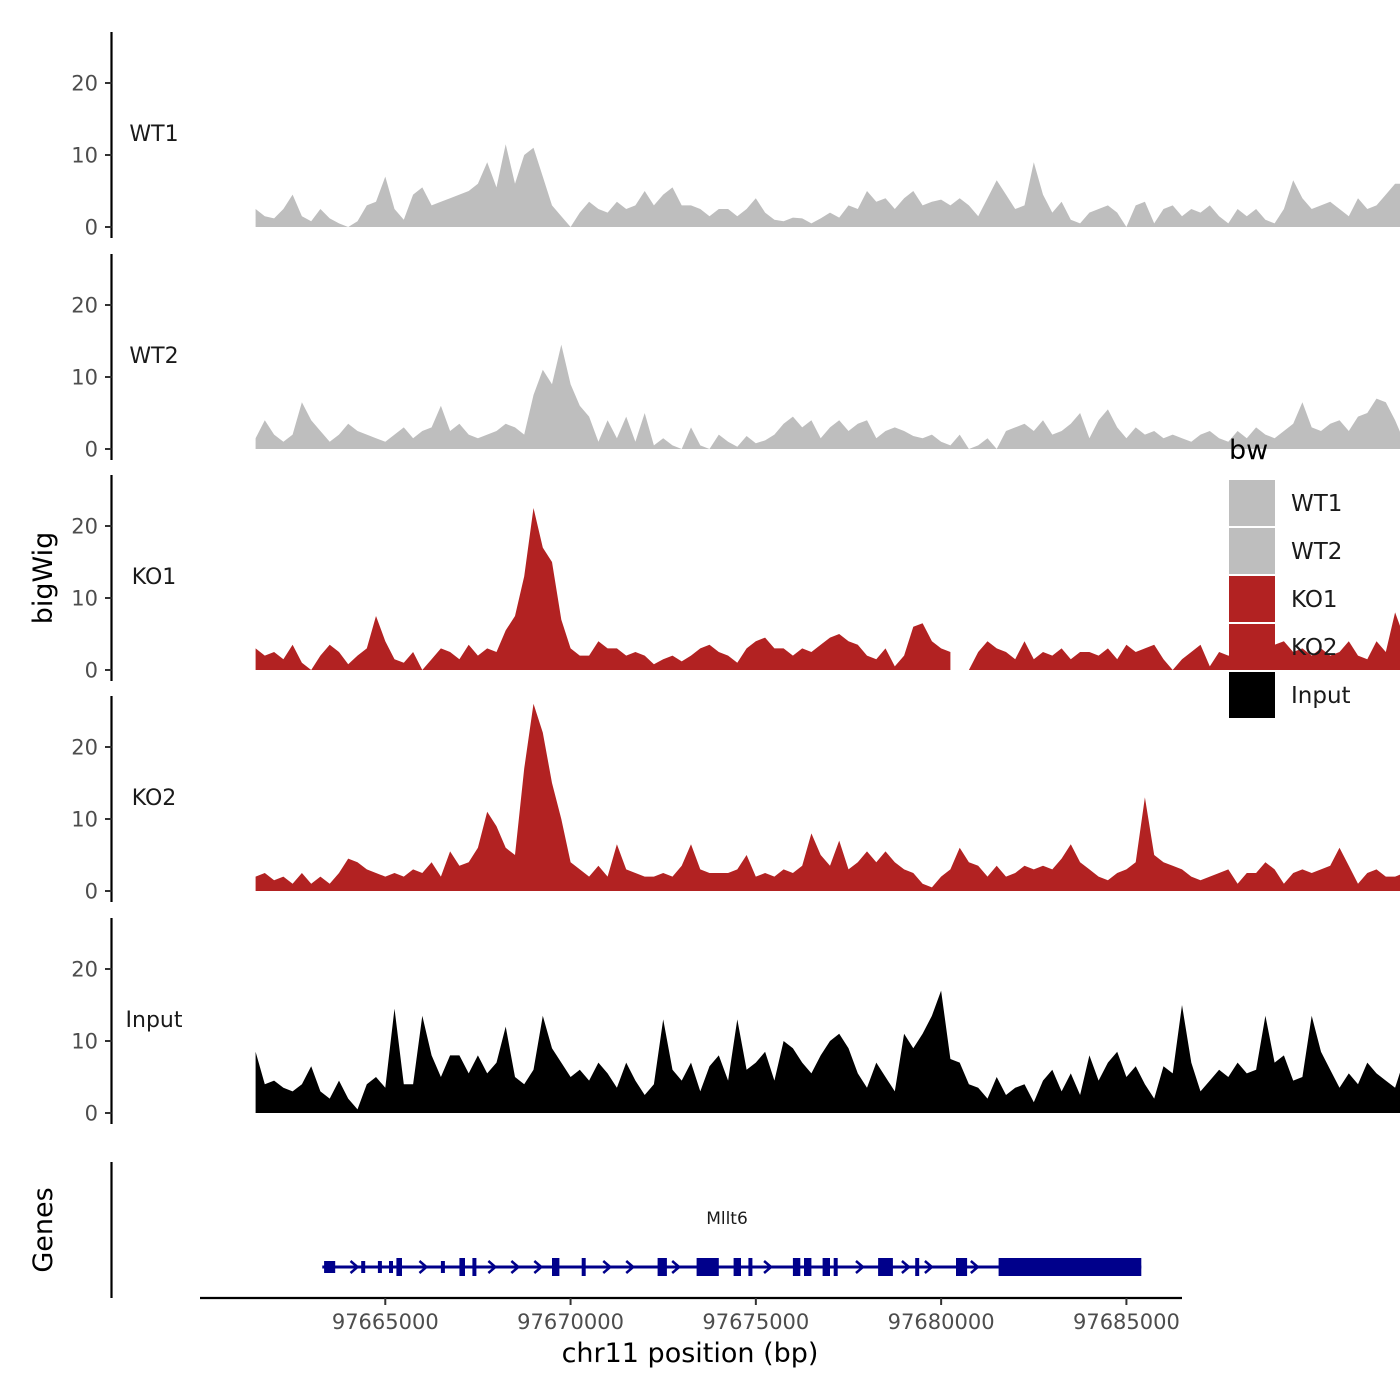  I want to click on track-wt2: 0 10 20 WT2, so click(735, 358).